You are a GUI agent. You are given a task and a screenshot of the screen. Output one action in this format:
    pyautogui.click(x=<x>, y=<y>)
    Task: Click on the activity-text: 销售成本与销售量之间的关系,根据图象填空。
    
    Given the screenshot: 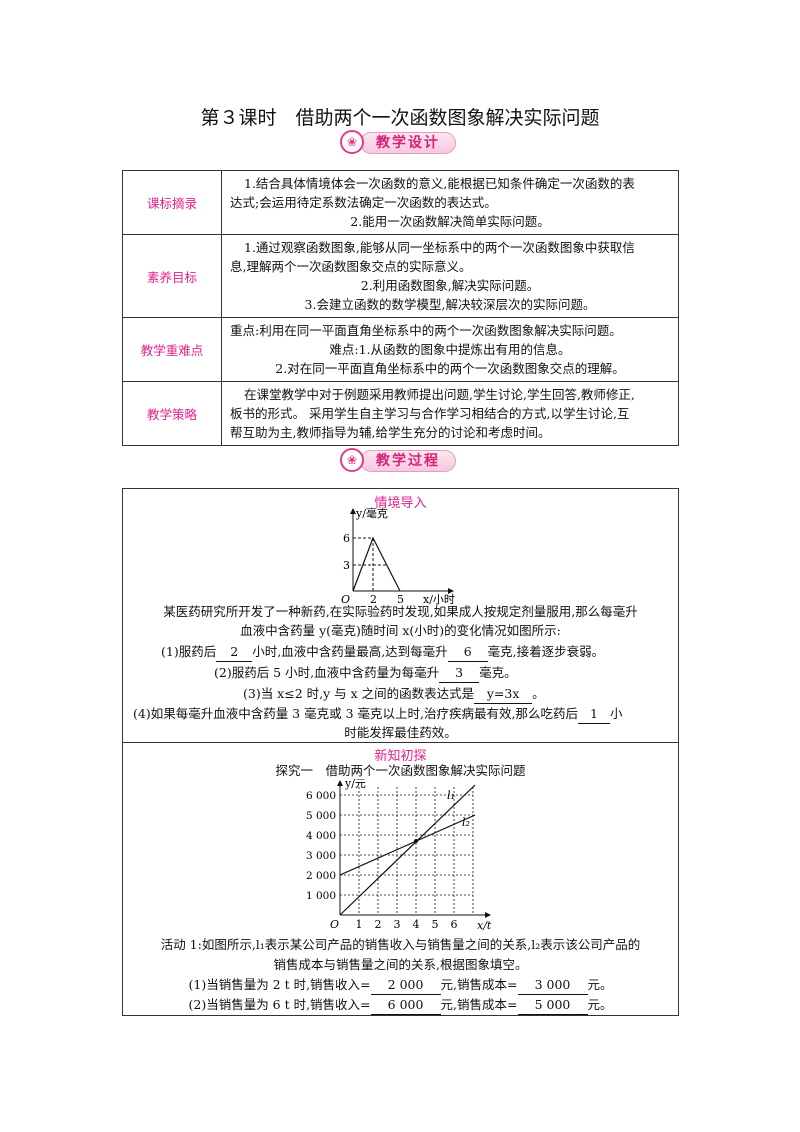 What is the action you would take?
    pyautogui.click(x=400, y=964)
    